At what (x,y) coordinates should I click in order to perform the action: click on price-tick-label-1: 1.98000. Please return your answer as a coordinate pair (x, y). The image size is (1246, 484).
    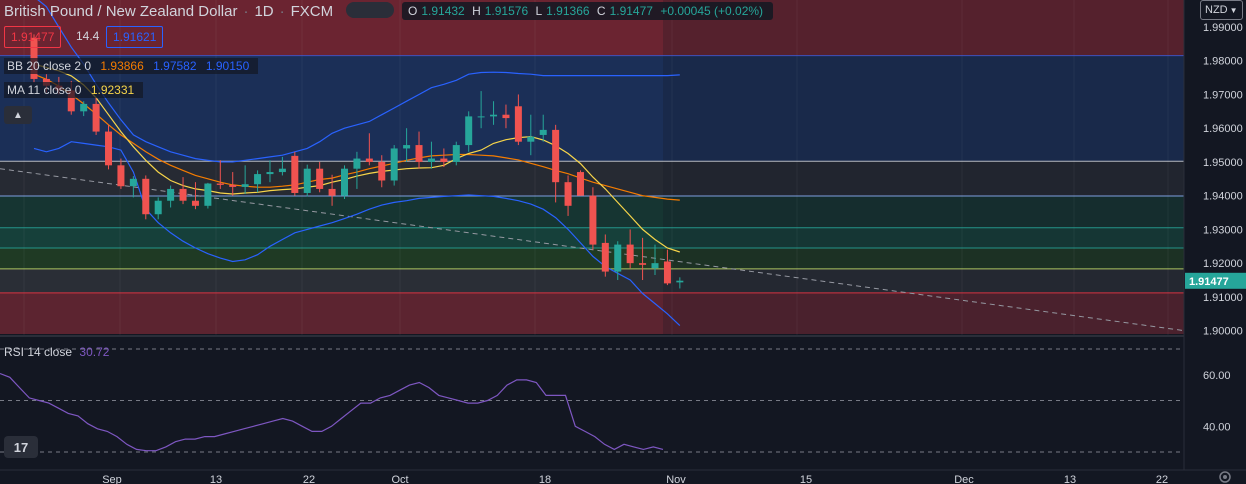
    Looking at the image, I should click on (1223, 62).